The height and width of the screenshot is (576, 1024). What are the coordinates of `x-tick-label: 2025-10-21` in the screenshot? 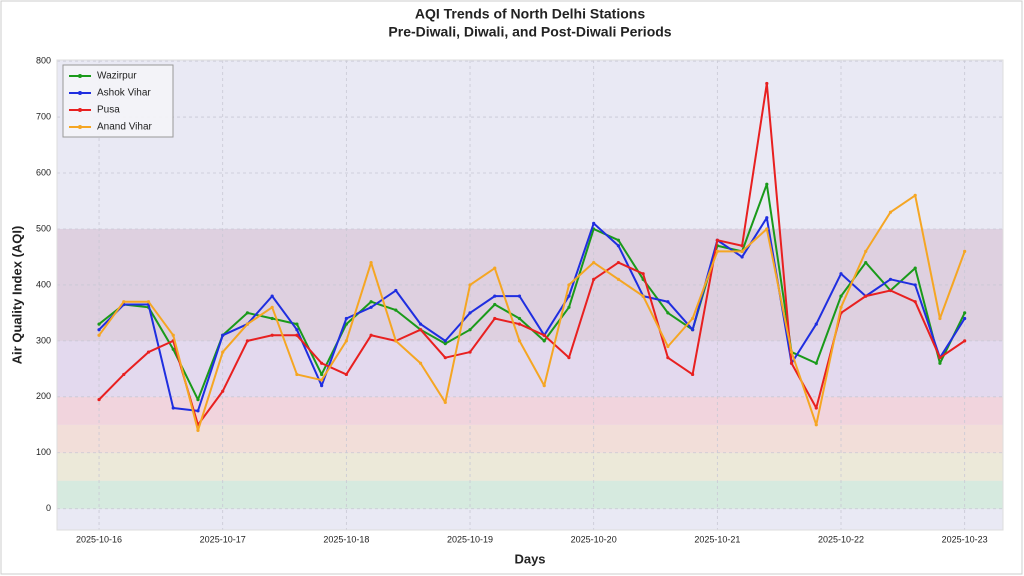 It's located at (717, 539).